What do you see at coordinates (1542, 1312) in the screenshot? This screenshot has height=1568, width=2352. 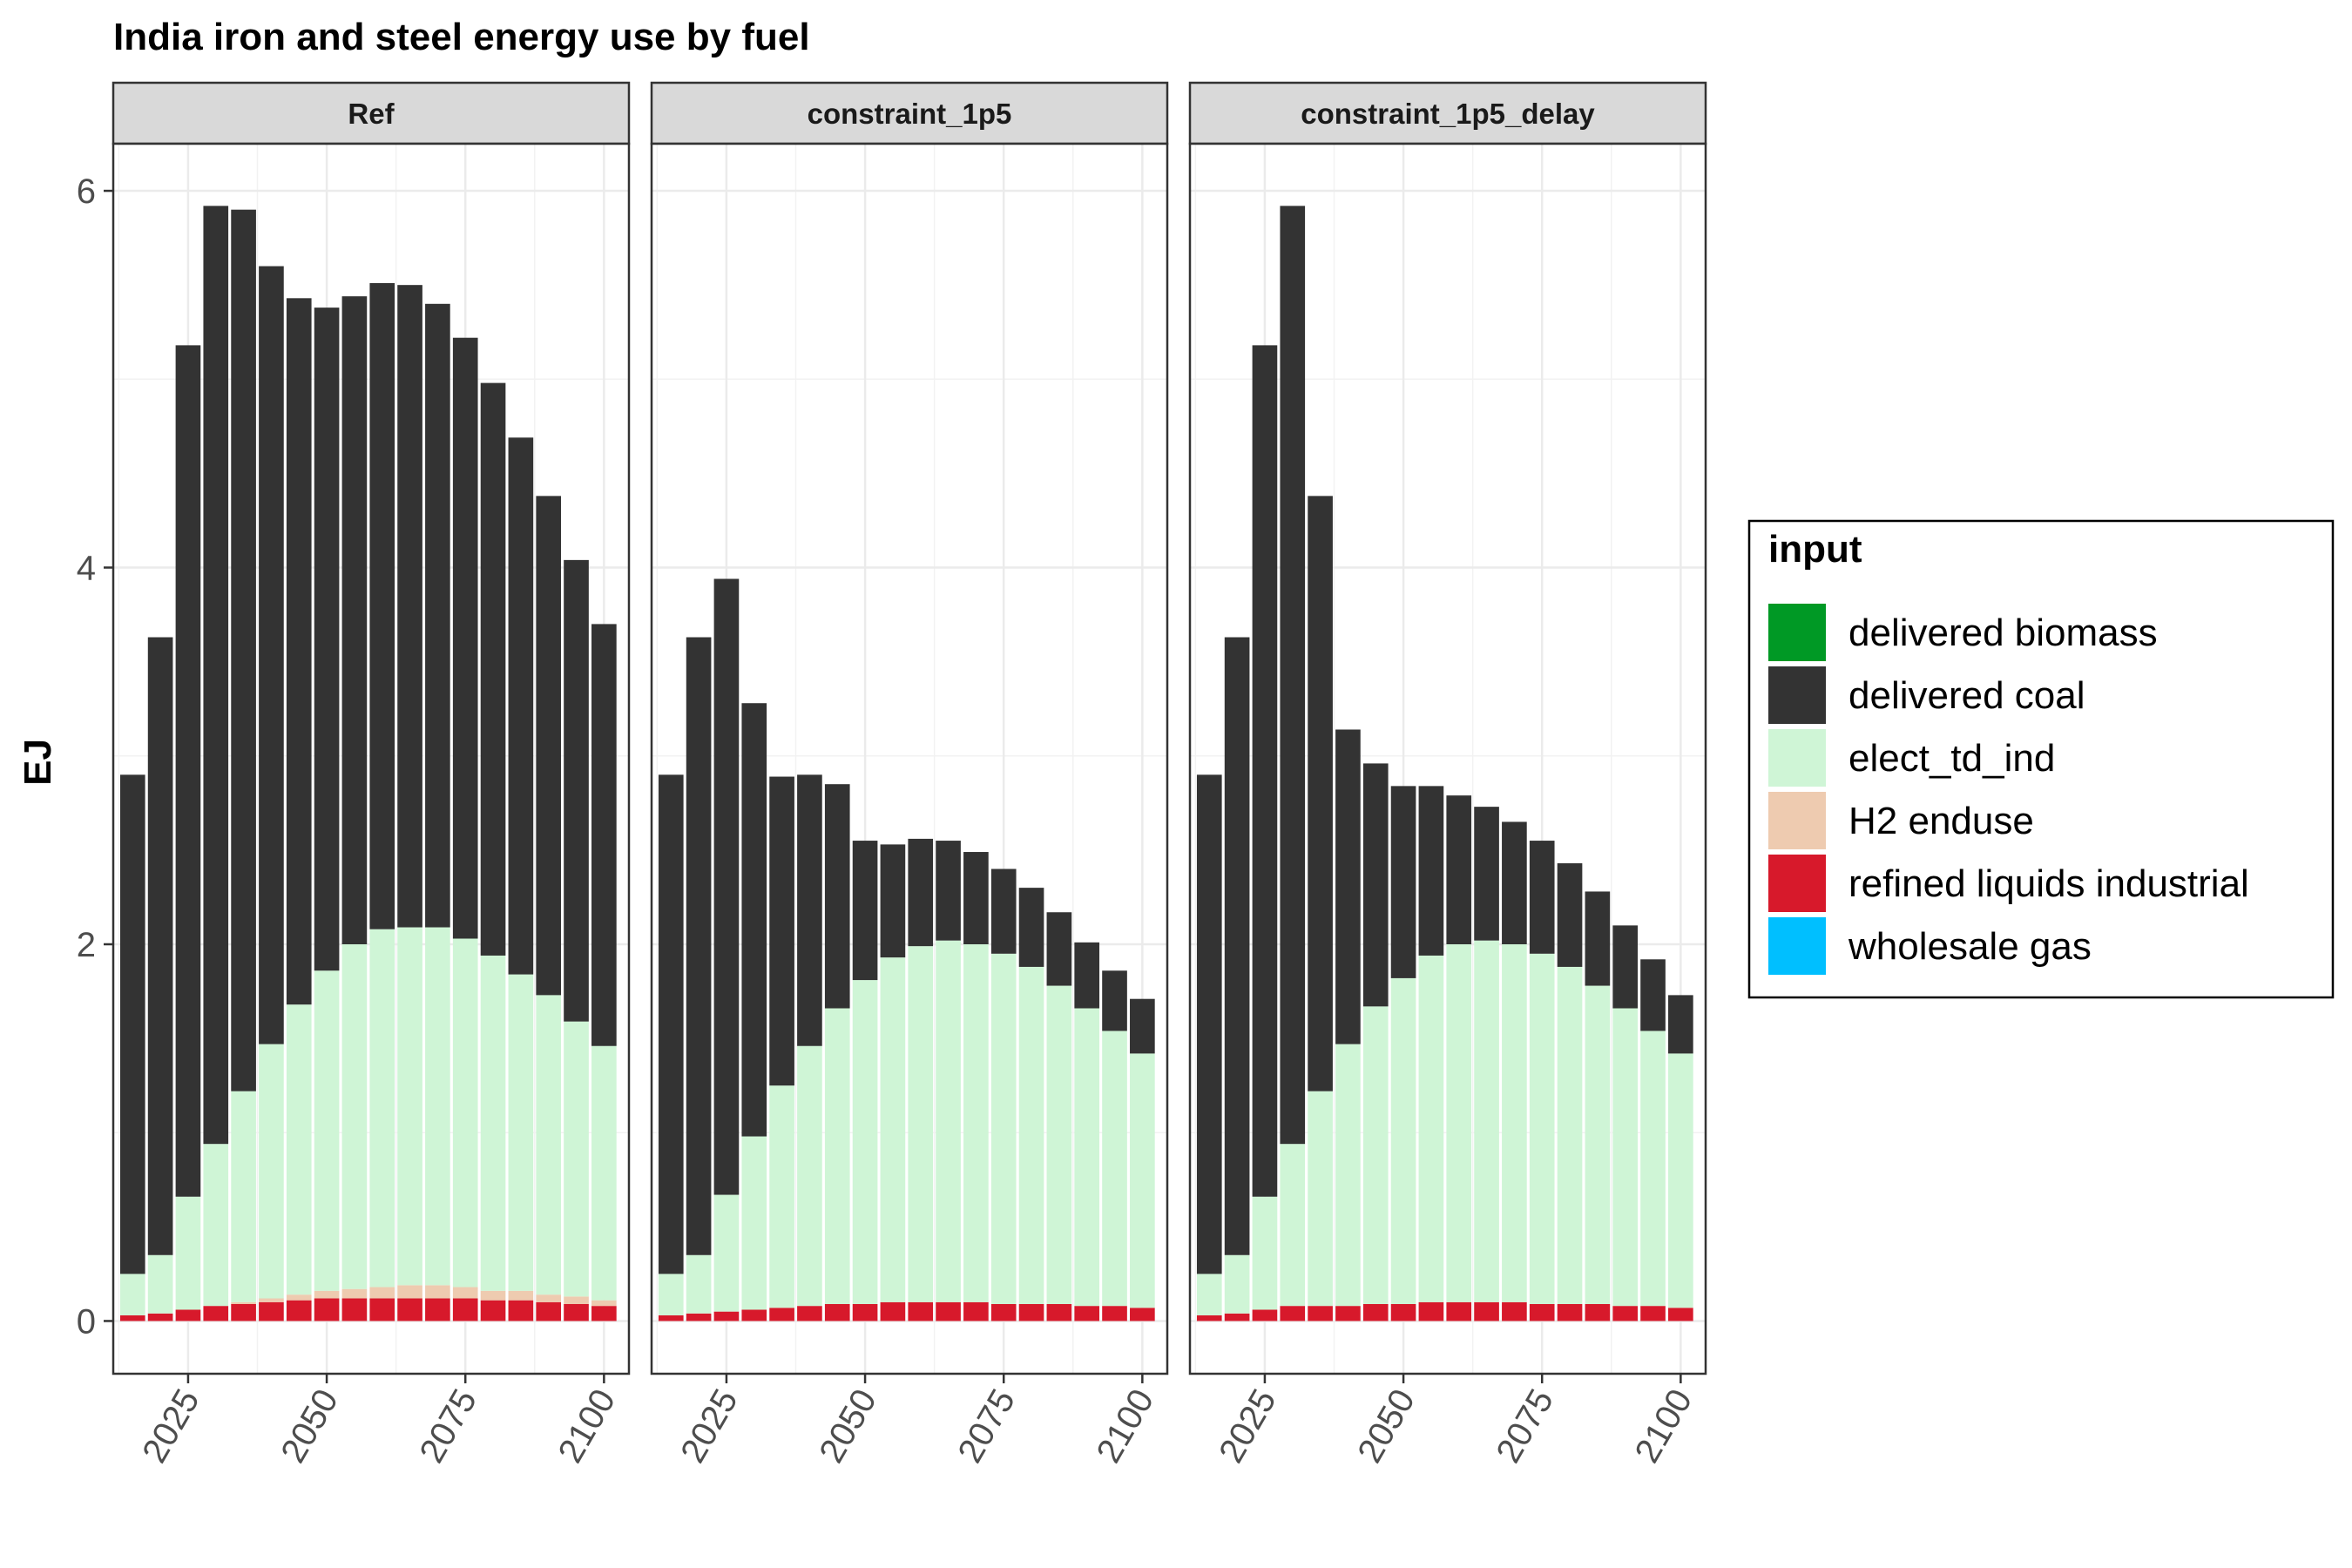 I see `bar-refined-liquids-industrial-2075` at bounding box center [1542, 1312].